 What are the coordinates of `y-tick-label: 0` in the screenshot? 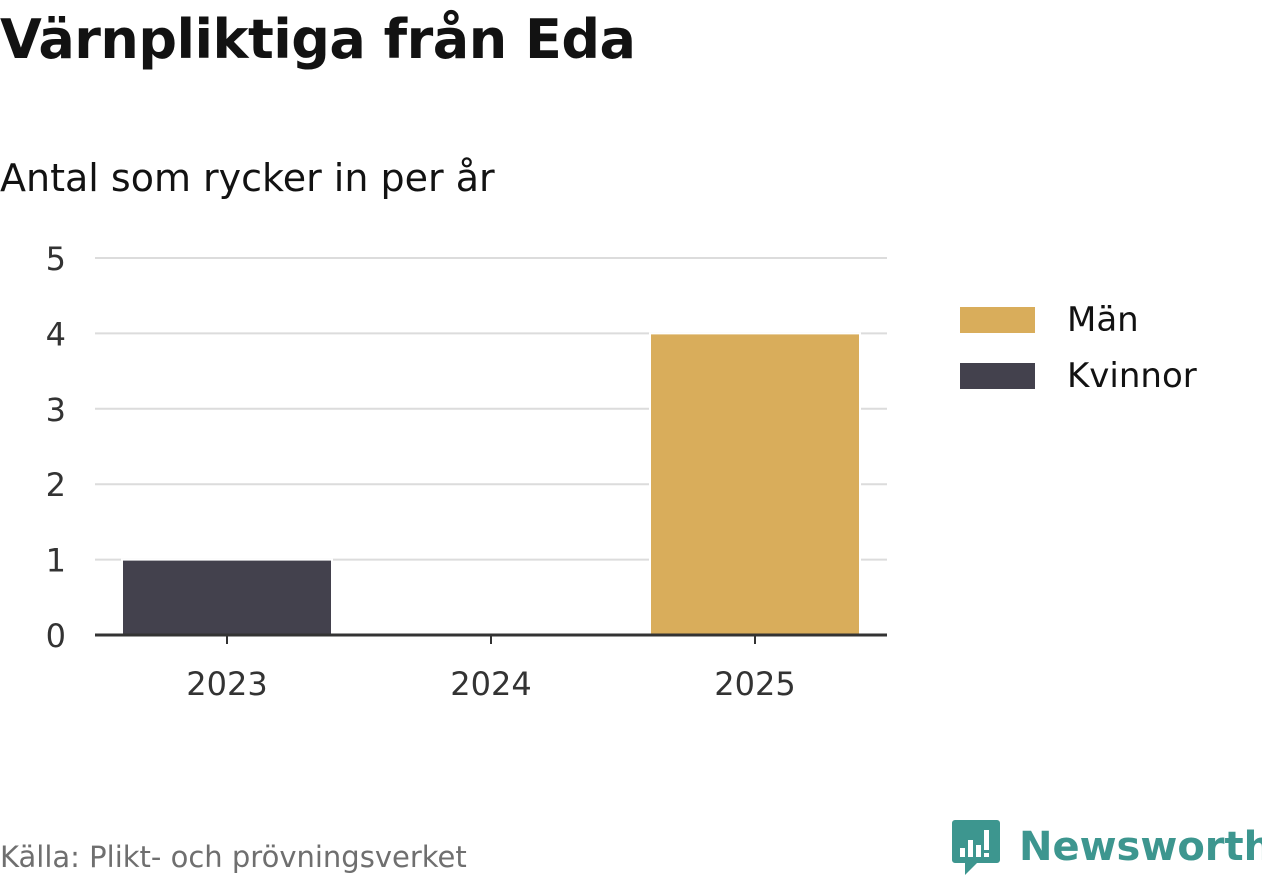 It's located at (56, 636).